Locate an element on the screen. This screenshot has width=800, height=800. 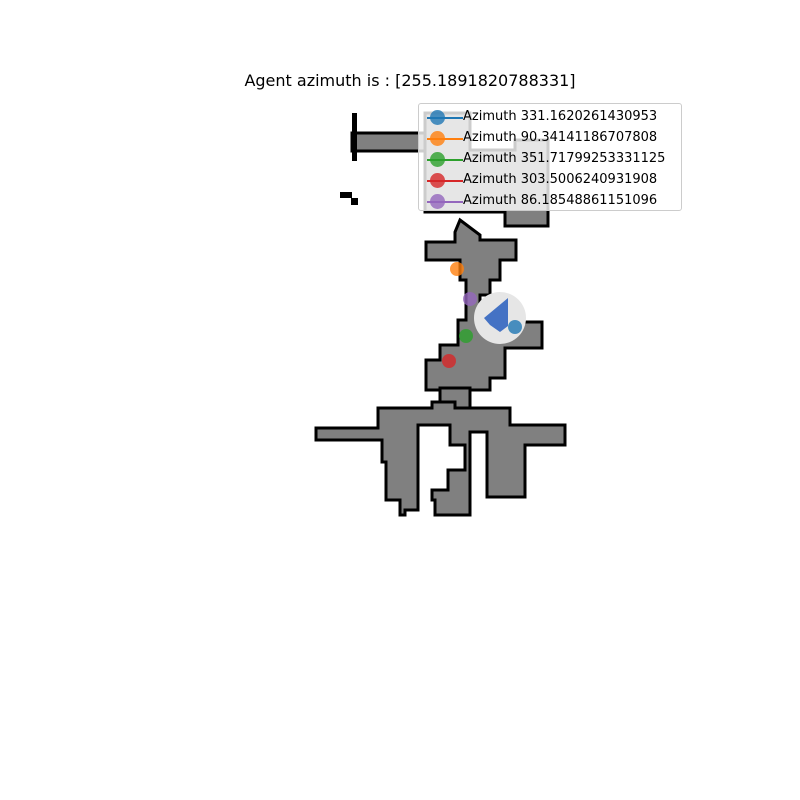
legend-item: Azimuth 303.5006240931908 is located at coordinates (550, 179).